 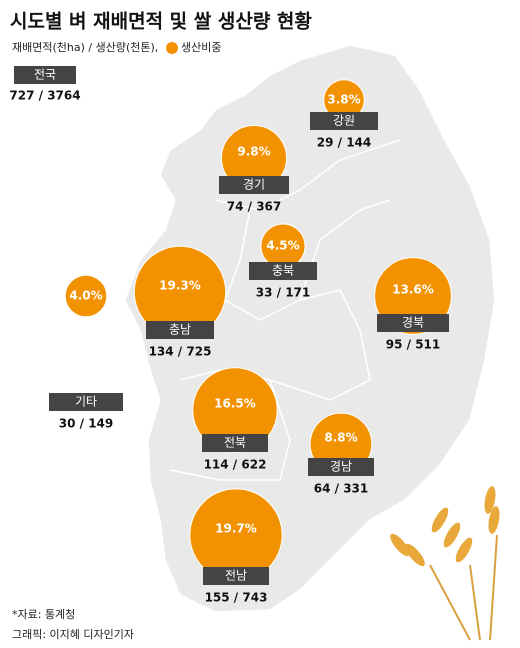 I want to click on credit: 그래픽: 이지혜 디자인기자, so click(x=73, y=634).